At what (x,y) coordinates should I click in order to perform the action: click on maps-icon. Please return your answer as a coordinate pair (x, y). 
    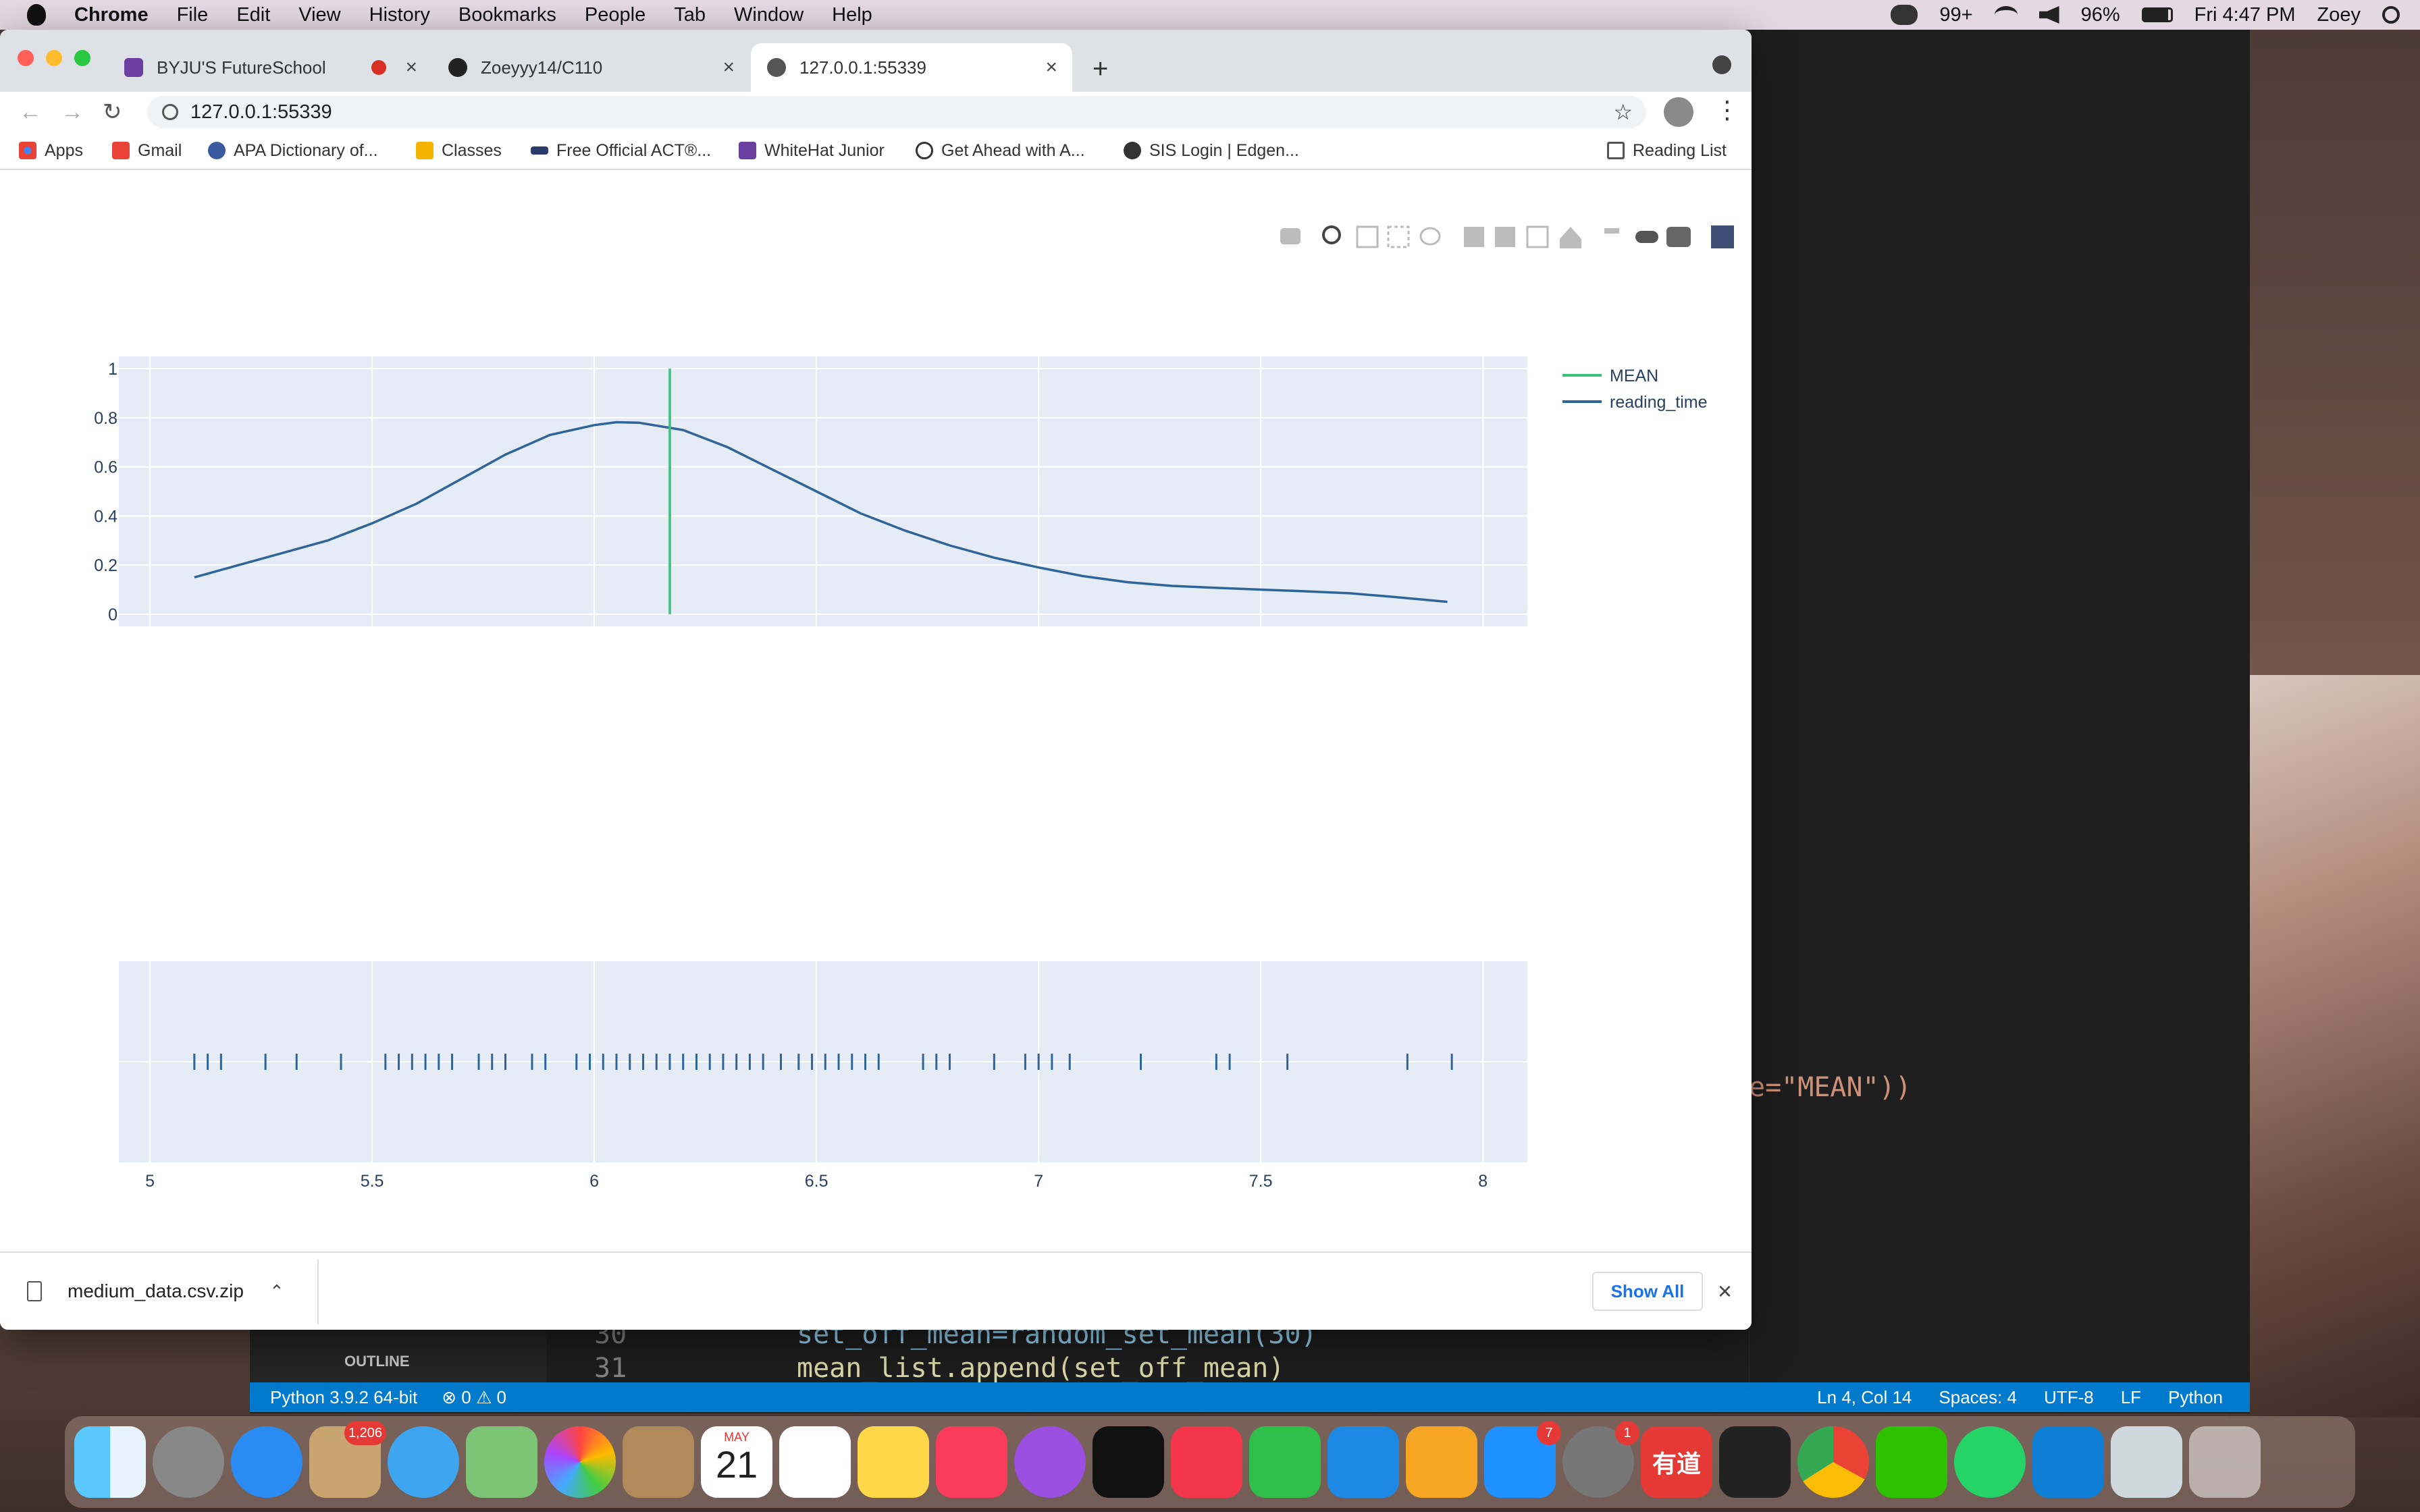
    Looking at the image, I should click on (501, 1462).